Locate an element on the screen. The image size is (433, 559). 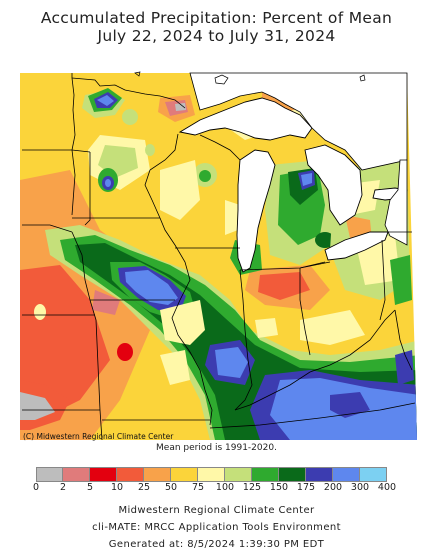
legend-tick-label: 300 is located at coordinates (360, 487).